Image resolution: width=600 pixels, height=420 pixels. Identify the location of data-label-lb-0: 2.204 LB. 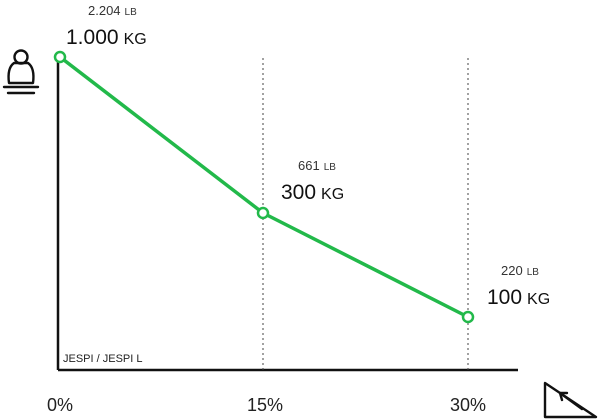
(112, 10).